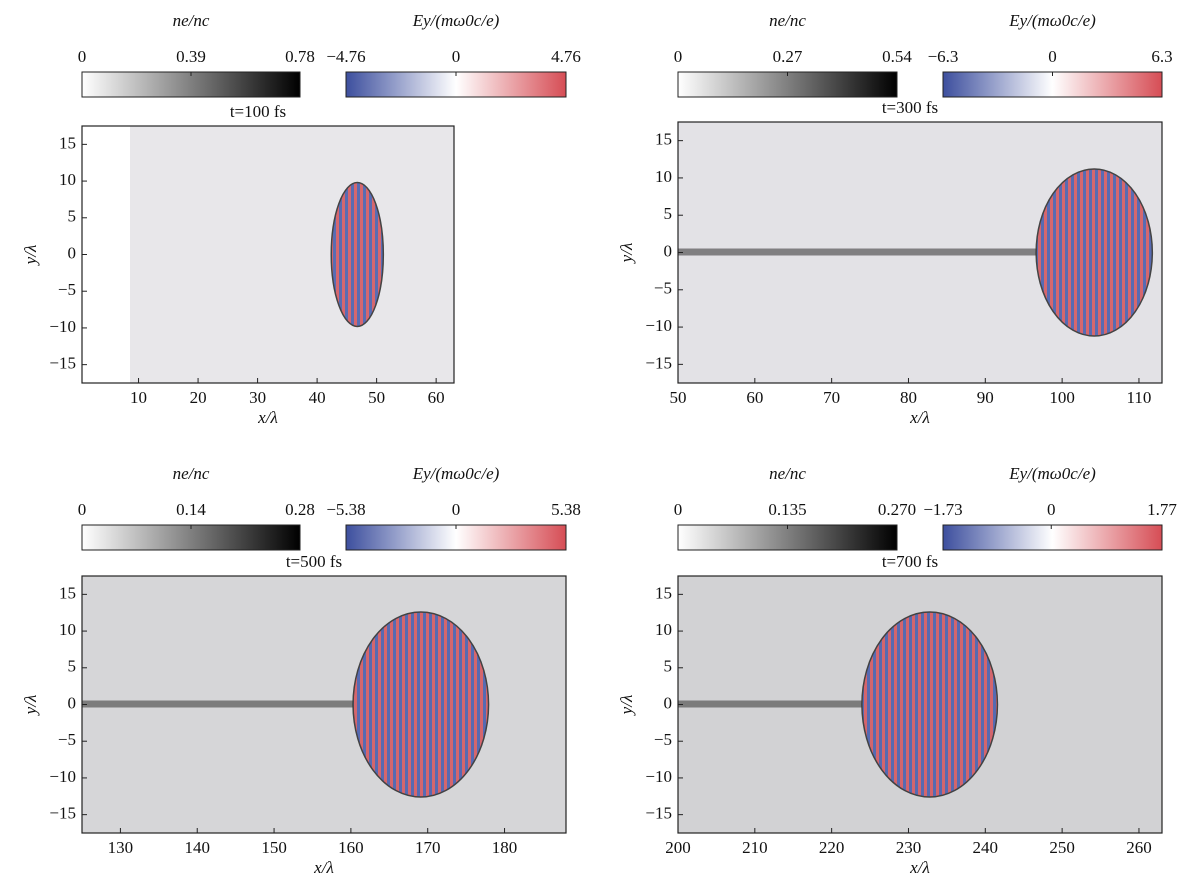  Describe the element at coordinates (943, 56) in the screenshot. I see `colorbar-tick-label: −6.3` at that location.